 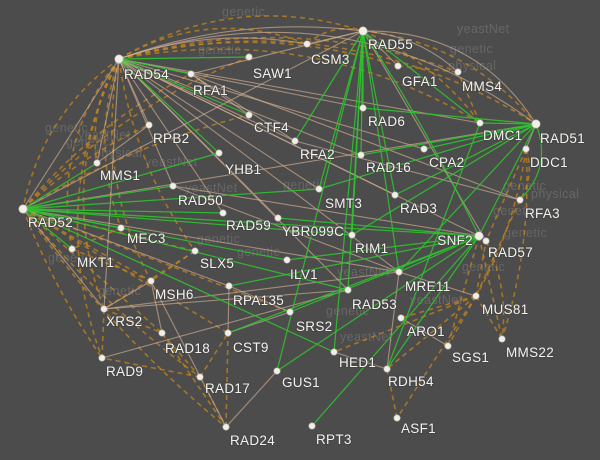 What do you see at coordinates (424, 149) in the screenshot?
I see `network-node-CPA2` at bounding box center [424, 149].